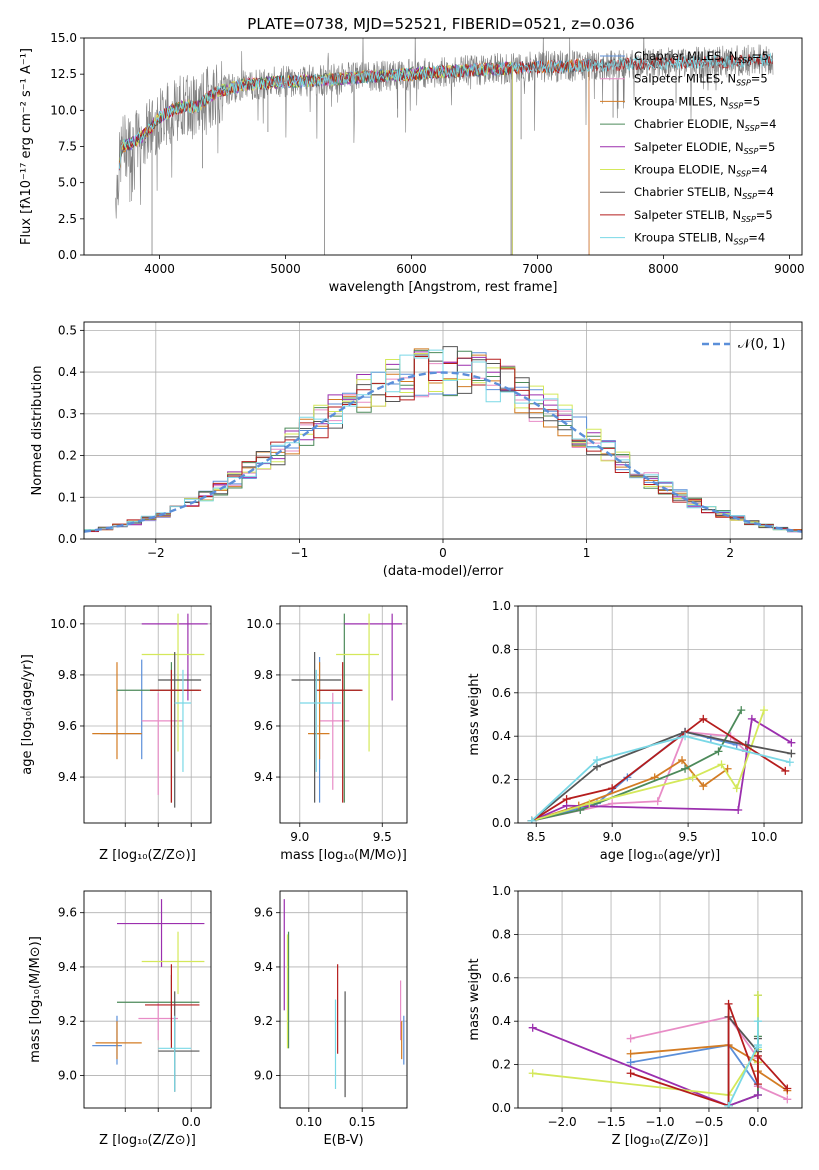  Describe the element at coordinates (610, 1122) in the screenshot. I see `x-tick-label: −1.5` at that location.